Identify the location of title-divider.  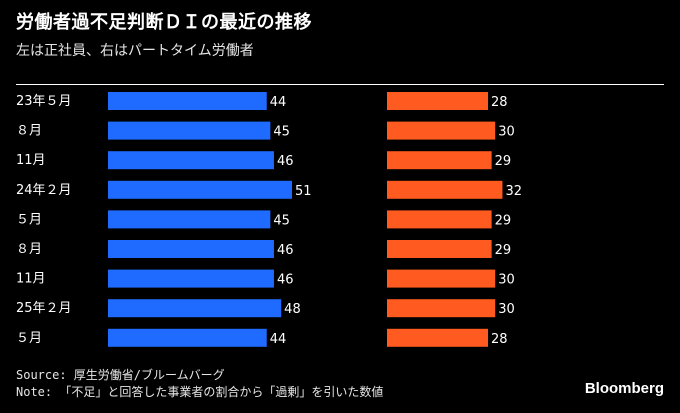
(340, 84).